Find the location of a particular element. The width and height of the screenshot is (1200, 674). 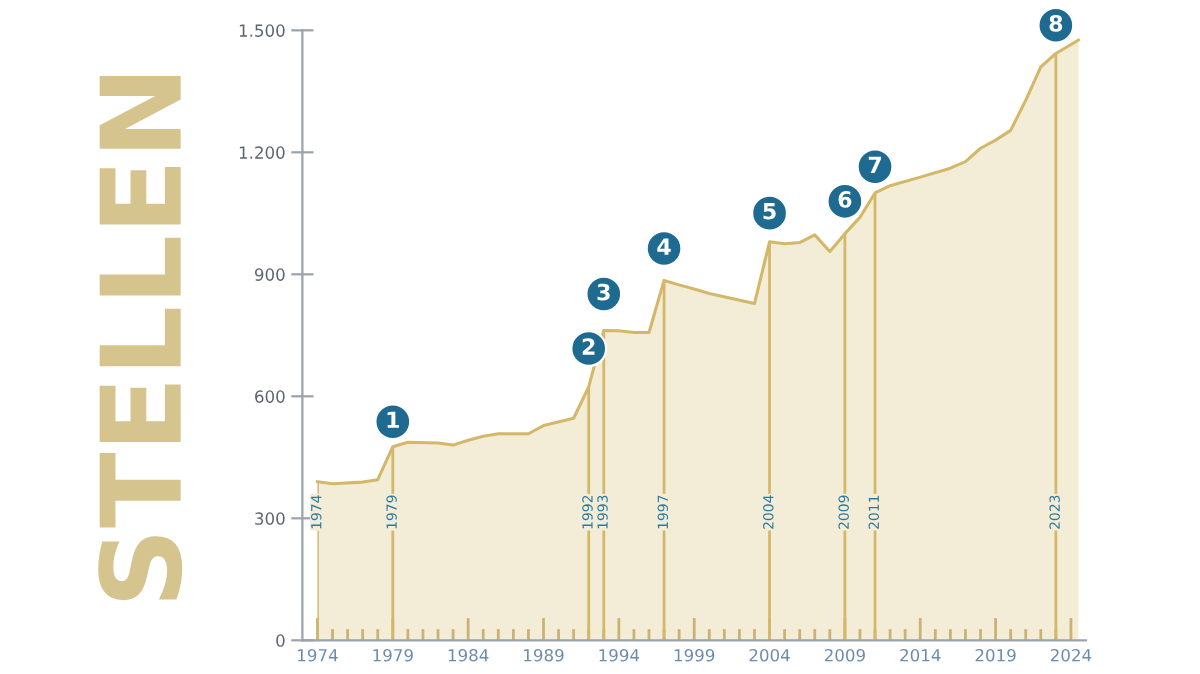

x-tick-label: 1994 is located at coordinates (619, 655).